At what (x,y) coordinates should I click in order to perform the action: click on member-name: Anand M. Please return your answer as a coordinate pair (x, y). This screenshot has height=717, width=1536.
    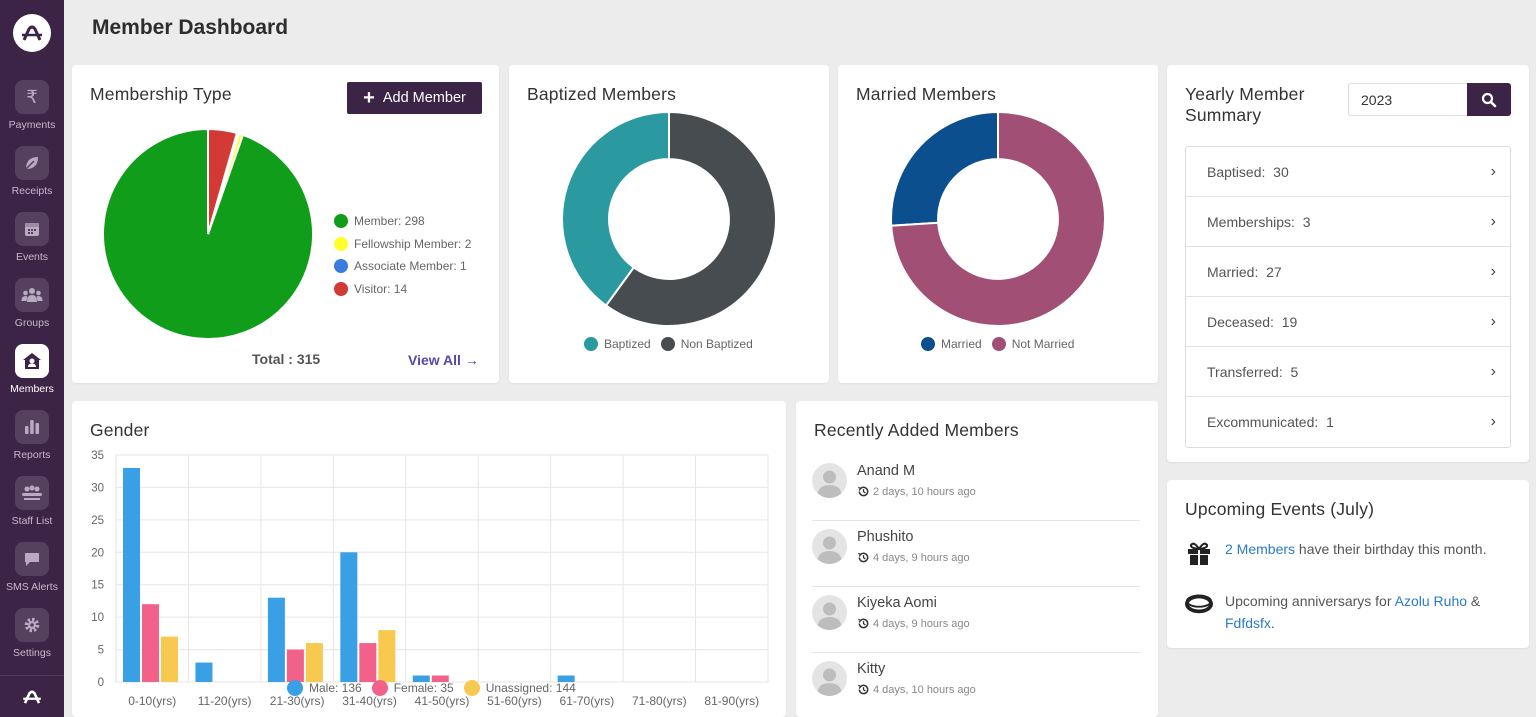
    Looking at the image, I should click on (886, 471).